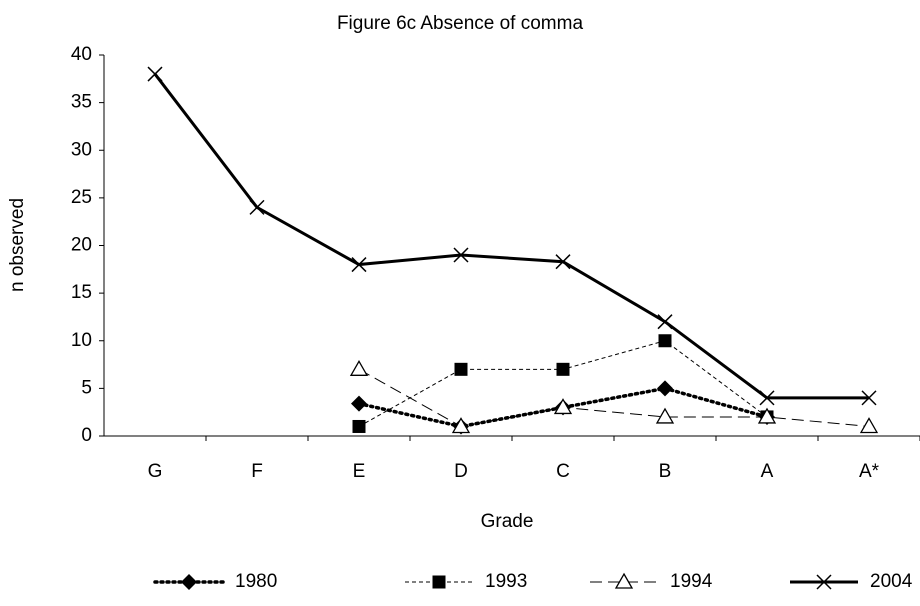 The width and height of the screenshot is (920, 606). What do you see at coordinates (665, 471) in the screenshot?
I see `x-tick-label: B` at bounding box center [665, 471].